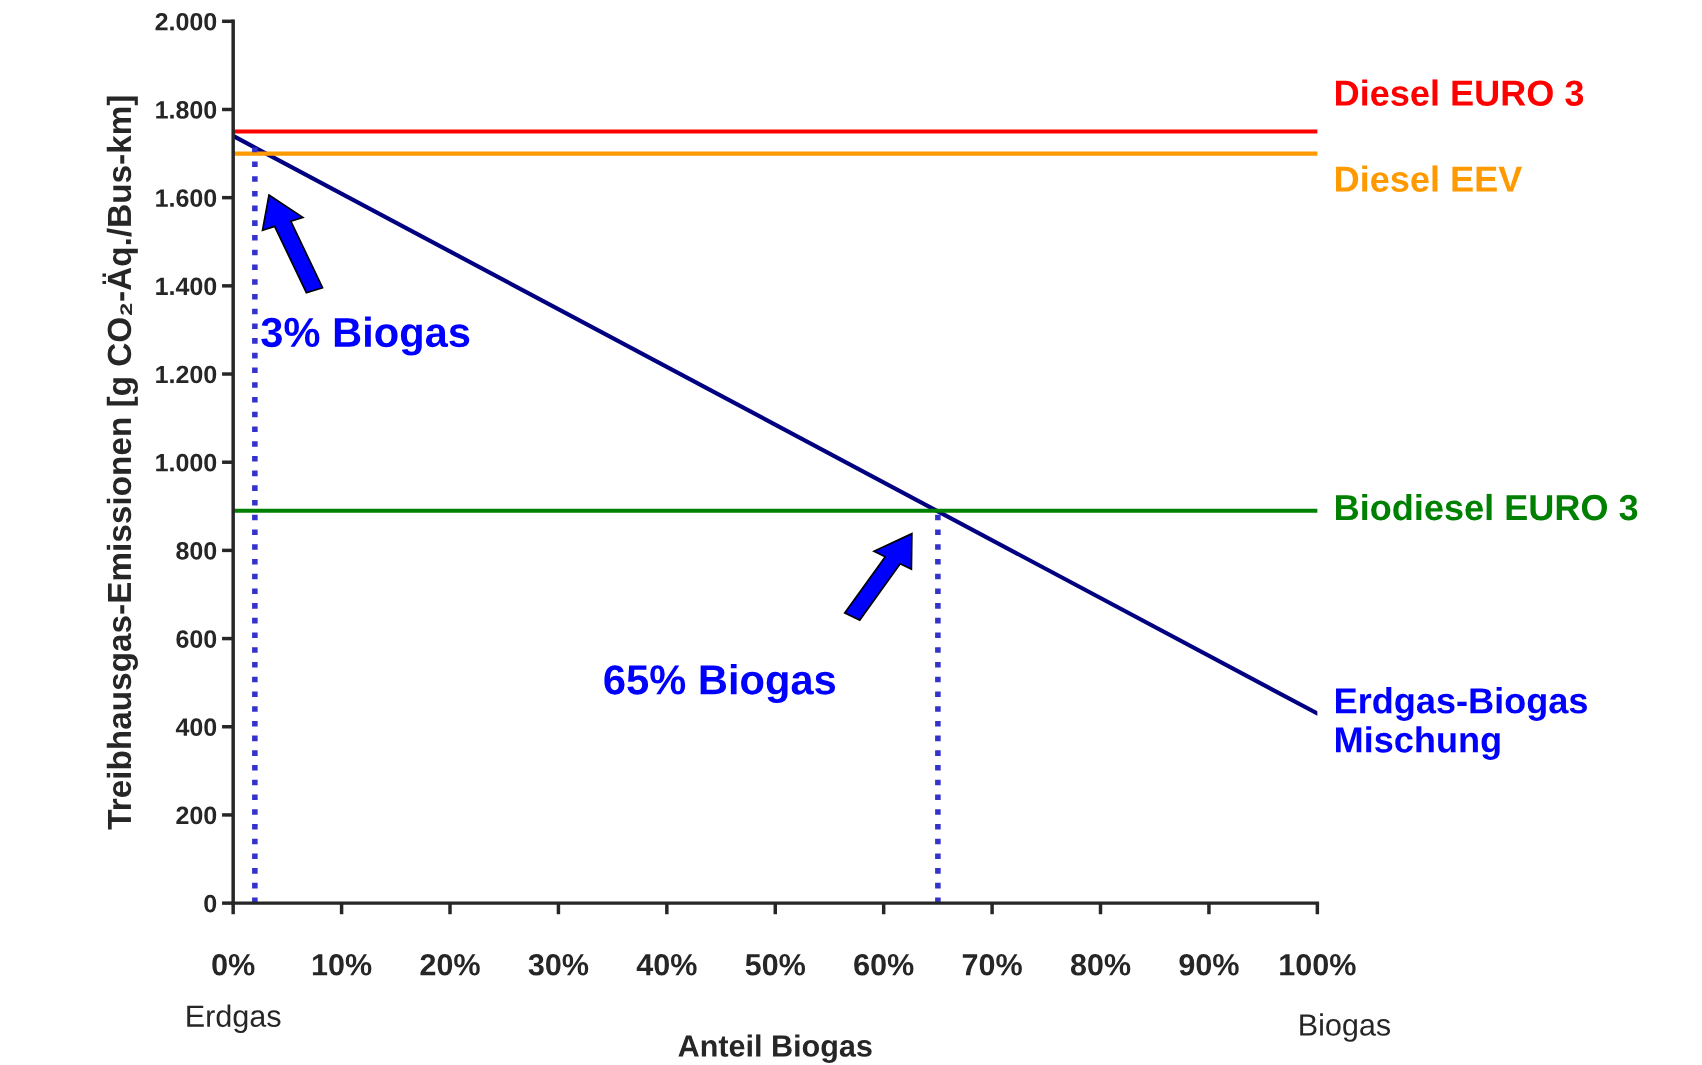 The width and height of the screenshot is (1702, 1065). Describe the element at coordinates (186, 198) in the screenshot. I see `y-tick-label: 1.600` at that location.